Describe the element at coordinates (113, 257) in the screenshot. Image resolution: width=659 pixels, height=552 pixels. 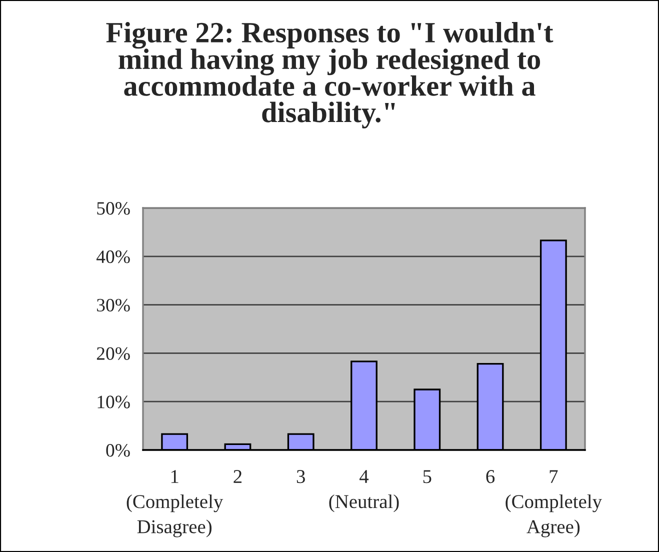
I see `y-tick-label: 40%` at that location.